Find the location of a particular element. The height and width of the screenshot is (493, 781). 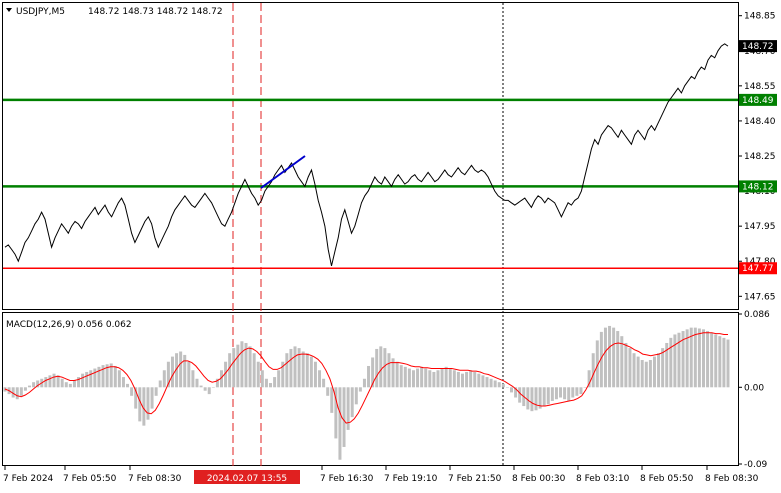

trendline is located at coordinates (283, 172).